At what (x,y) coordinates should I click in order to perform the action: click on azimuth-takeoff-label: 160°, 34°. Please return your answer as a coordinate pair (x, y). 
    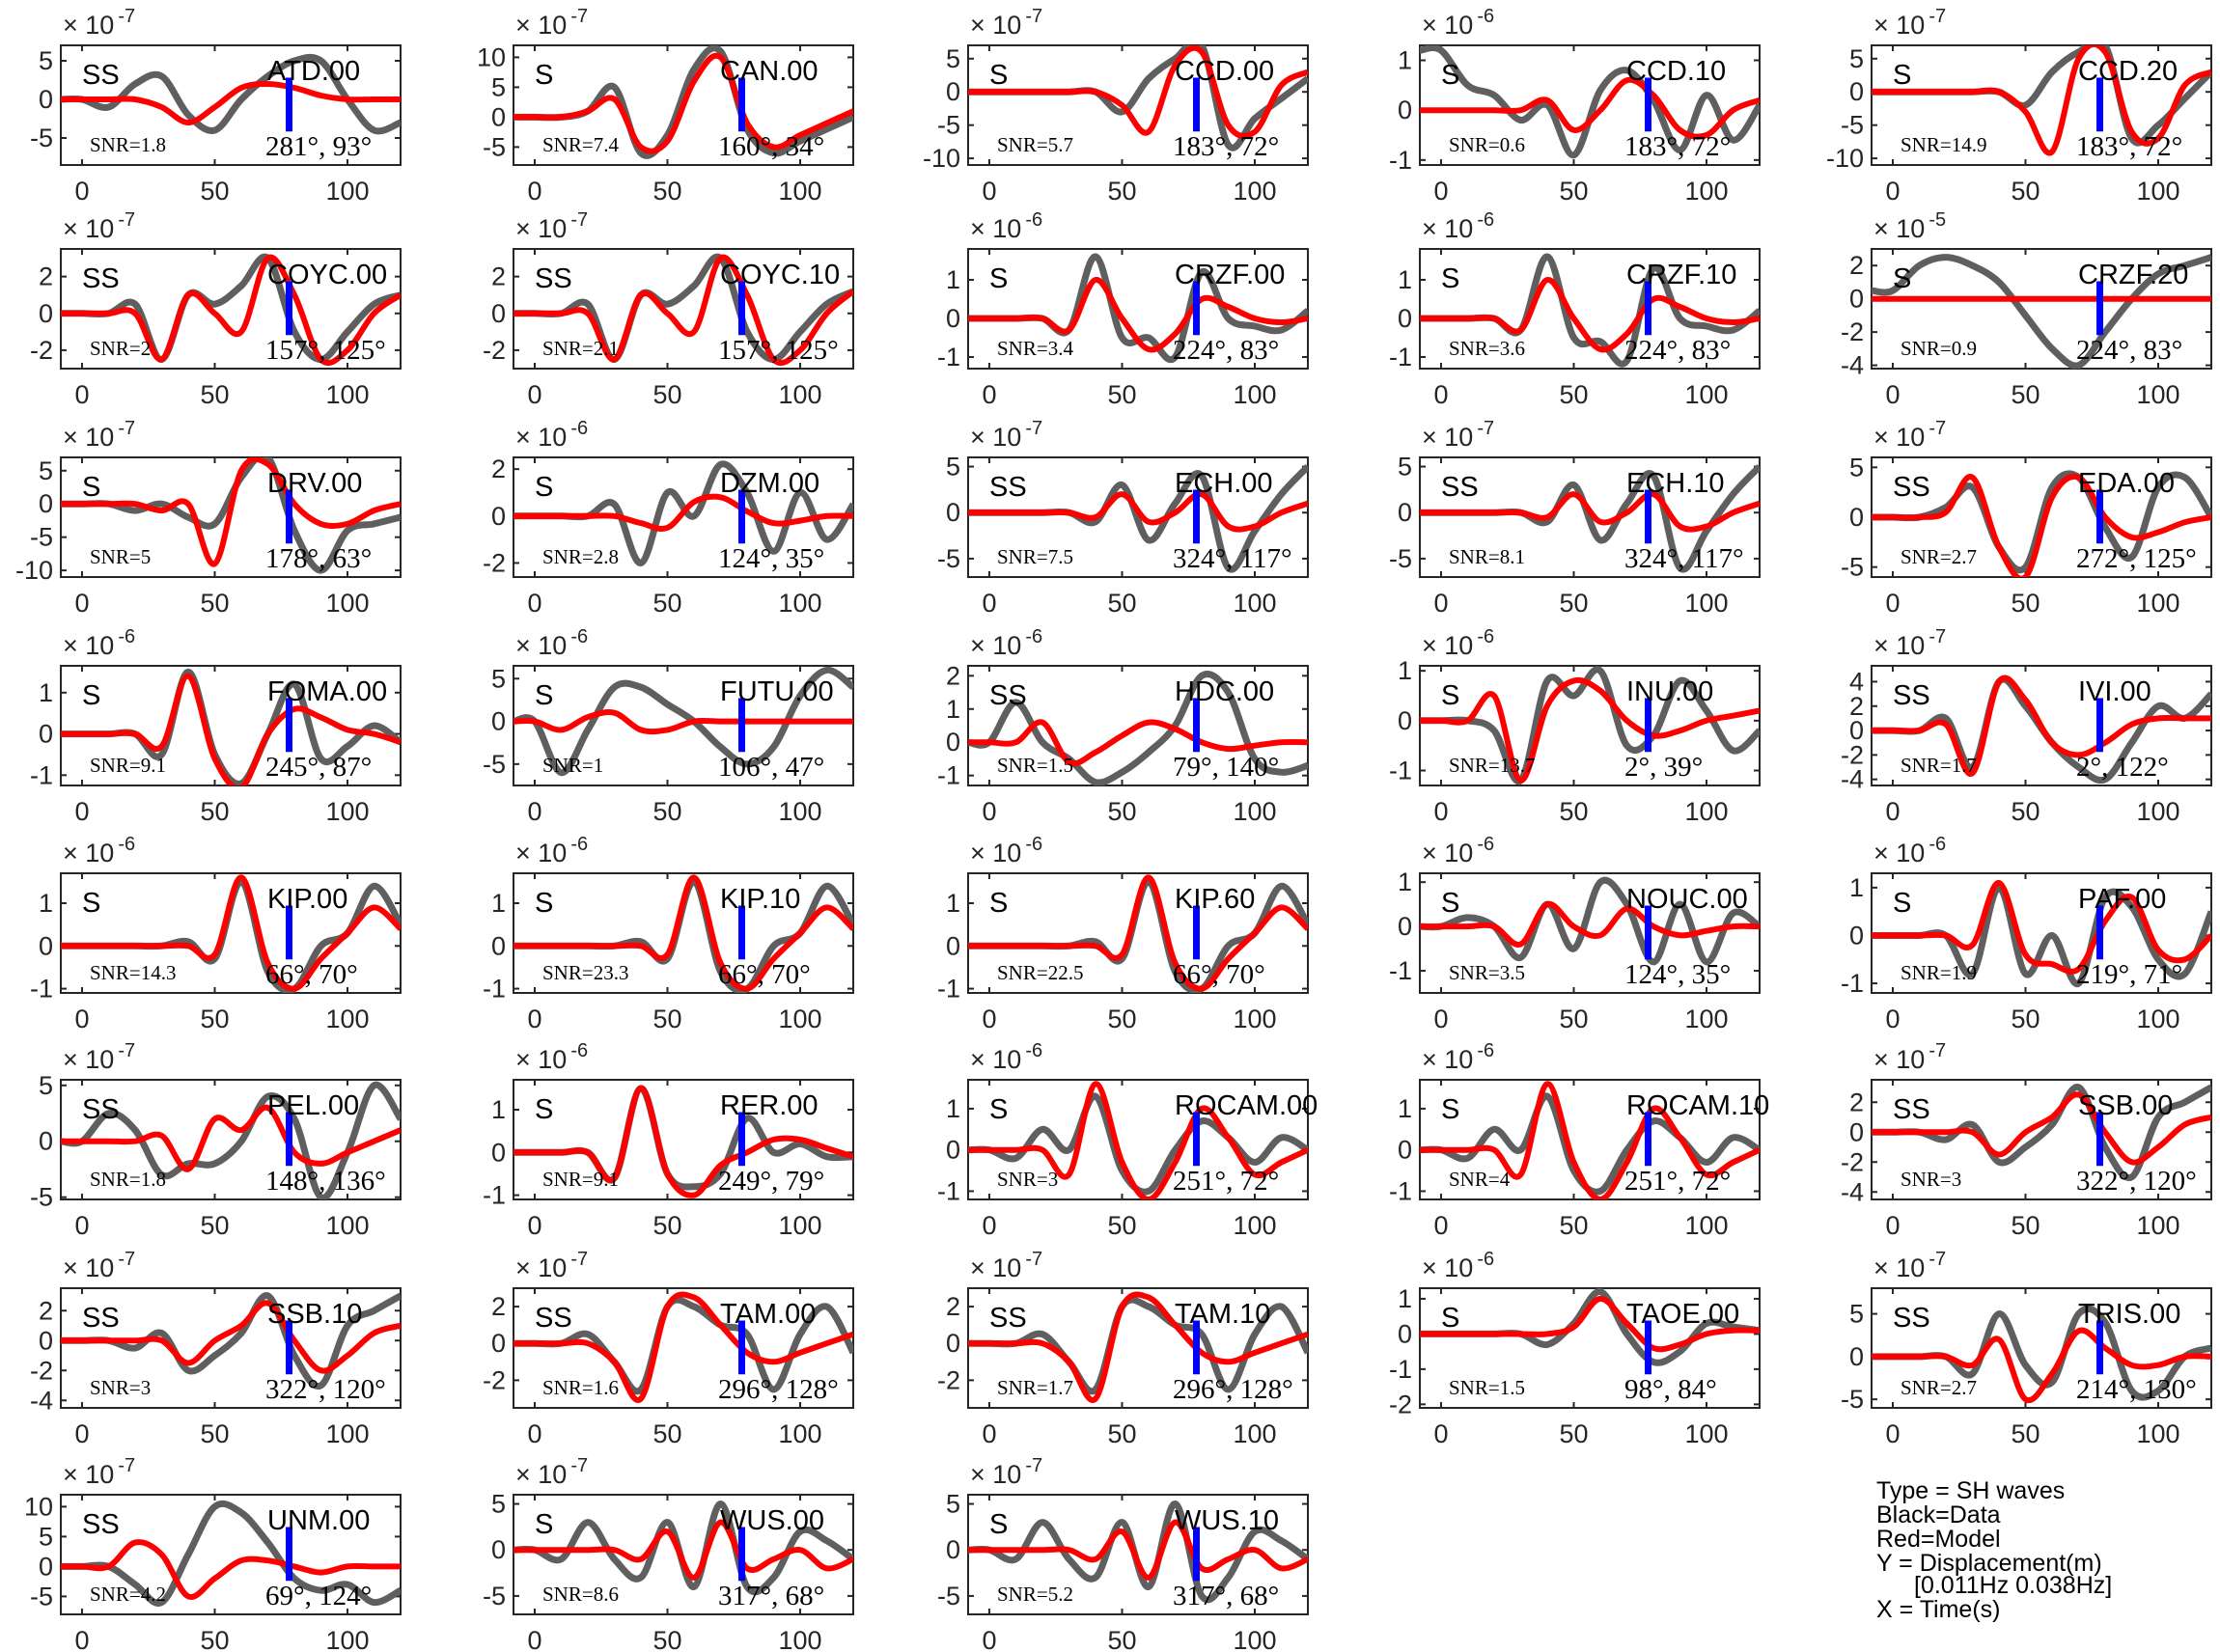
    Looking at the image, I should click on (771, 146).